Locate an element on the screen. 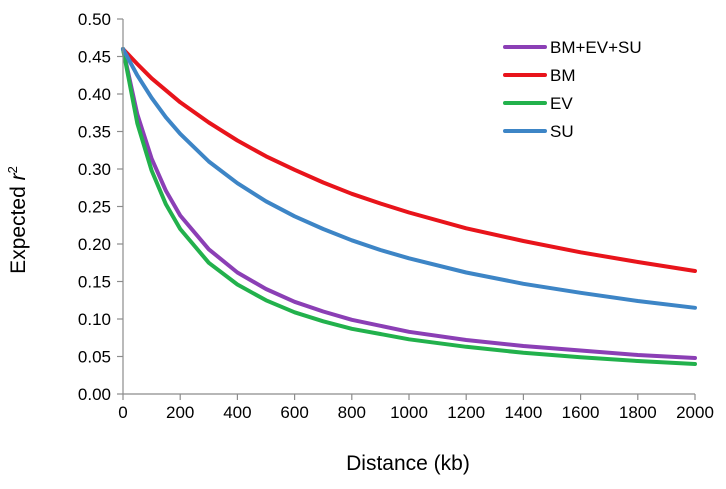  x-tick-label: 1800 is located at coordinates (638, 412).